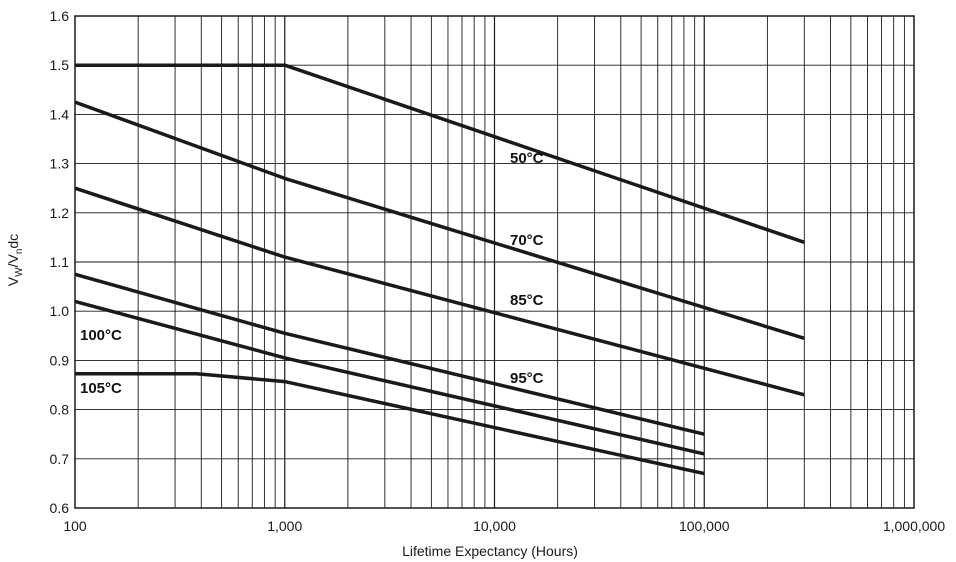  I want to click on x-tick-label: 1,000,000, so click(914, 526).